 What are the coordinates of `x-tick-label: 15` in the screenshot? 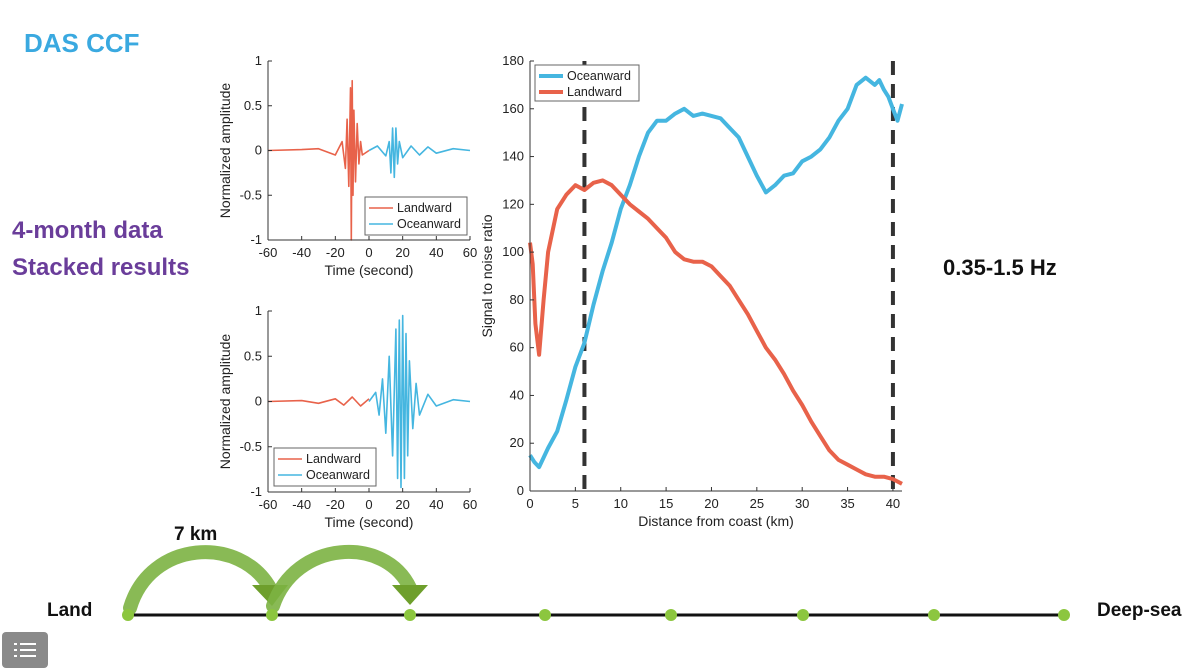 It's located at (666, 503).